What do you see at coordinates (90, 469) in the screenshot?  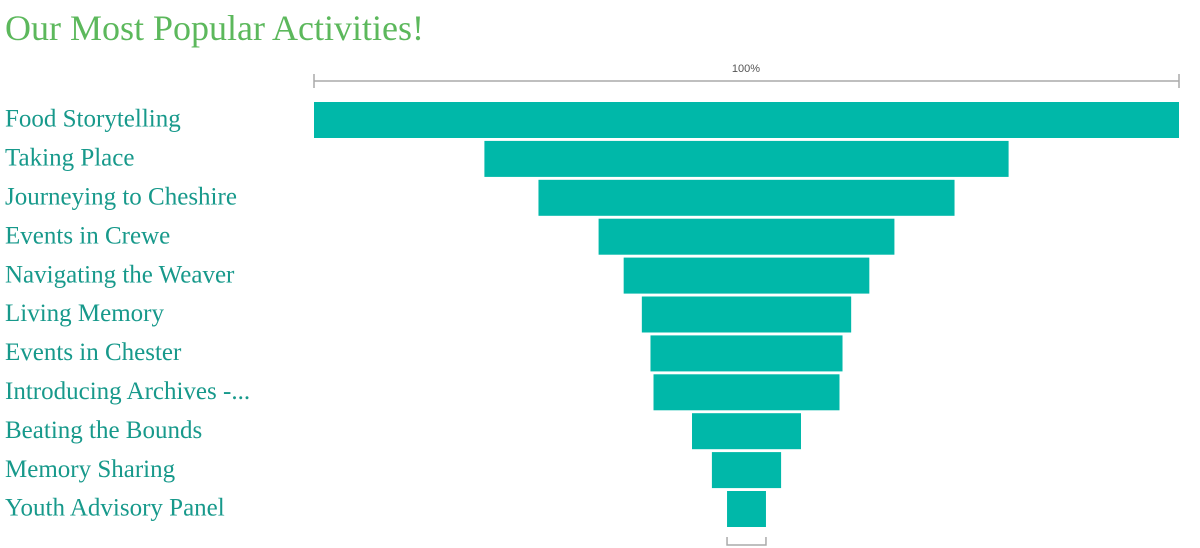 I see `category-label: Memory Sharing` at bounding box center [90, 469].